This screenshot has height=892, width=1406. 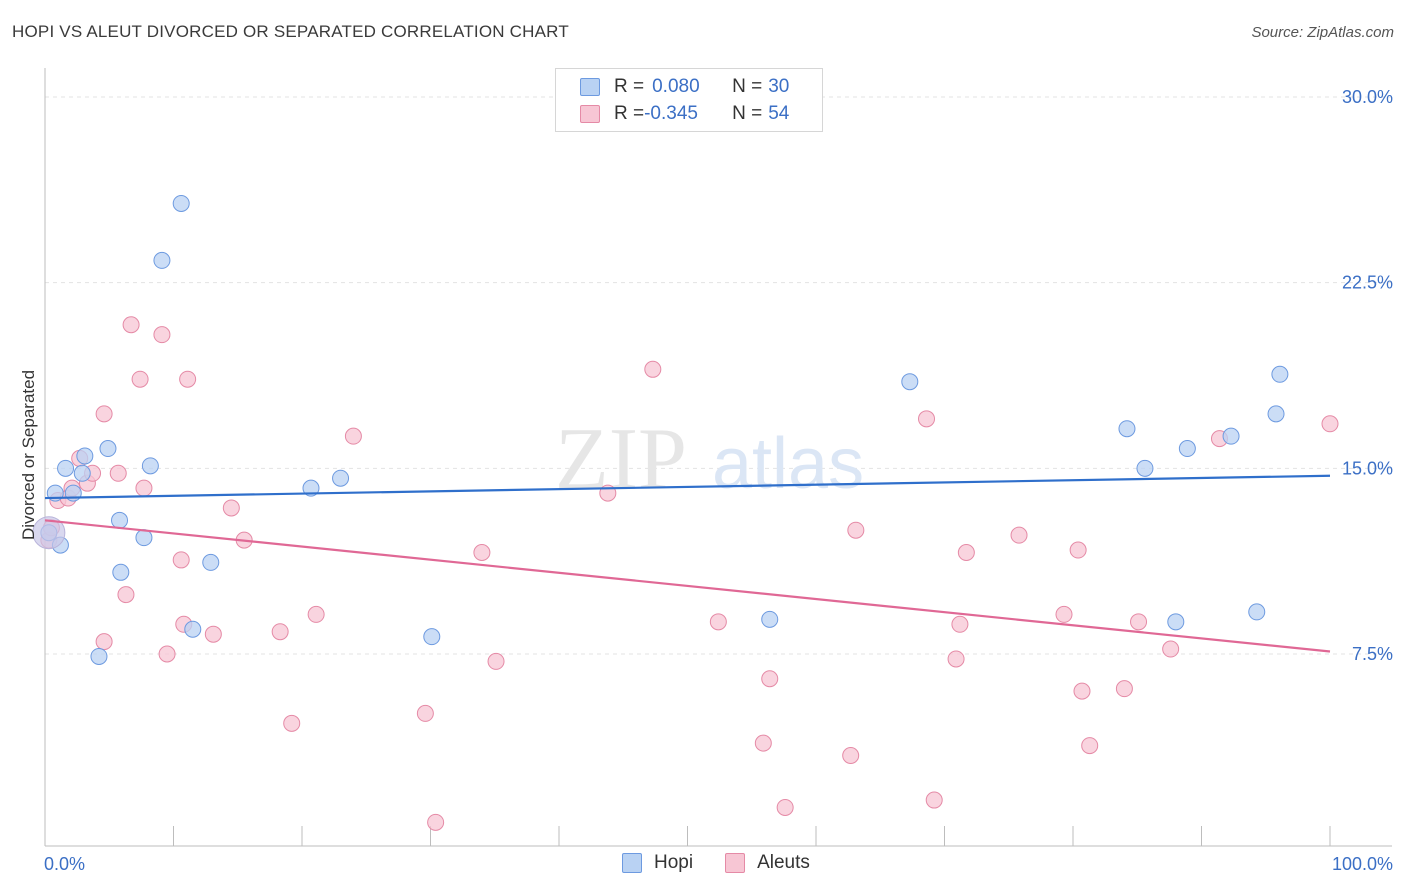 What do you see at coordinates (747, 86) in the screenshot?
I see `hopi-n-label: N =` at bounding box center [747, 86].